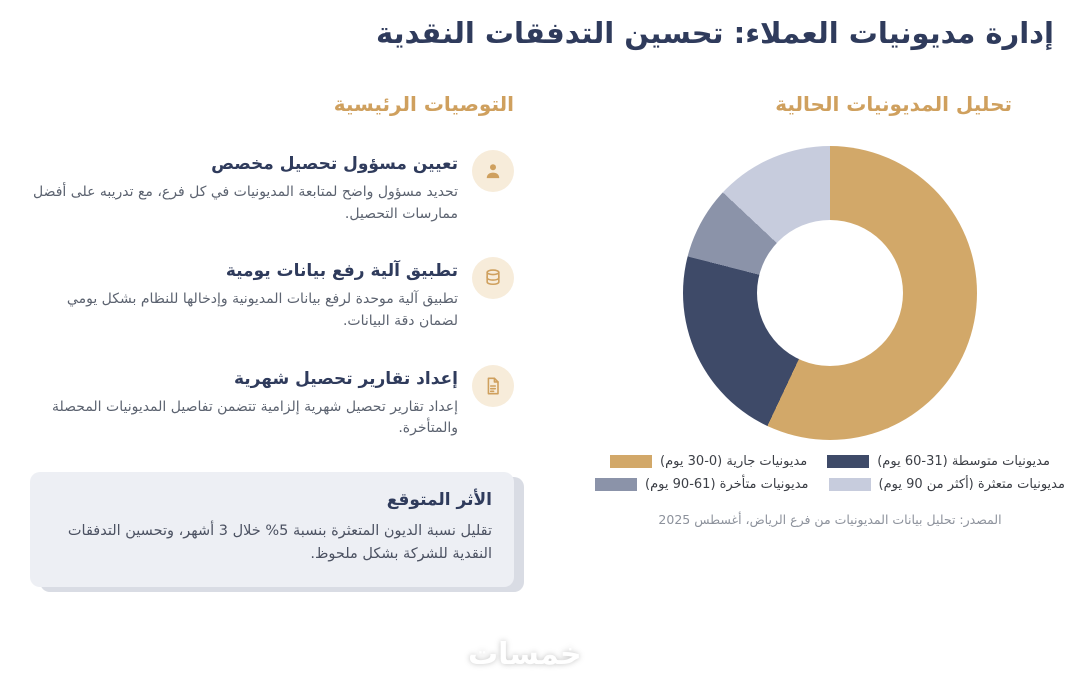 This screenshot has width=1080, height=680. Describe the element at coordinates (334, 164) in the screenshot. I see `recommendation-title: تعيين مسؤول تحصيل مخصص` at that location.